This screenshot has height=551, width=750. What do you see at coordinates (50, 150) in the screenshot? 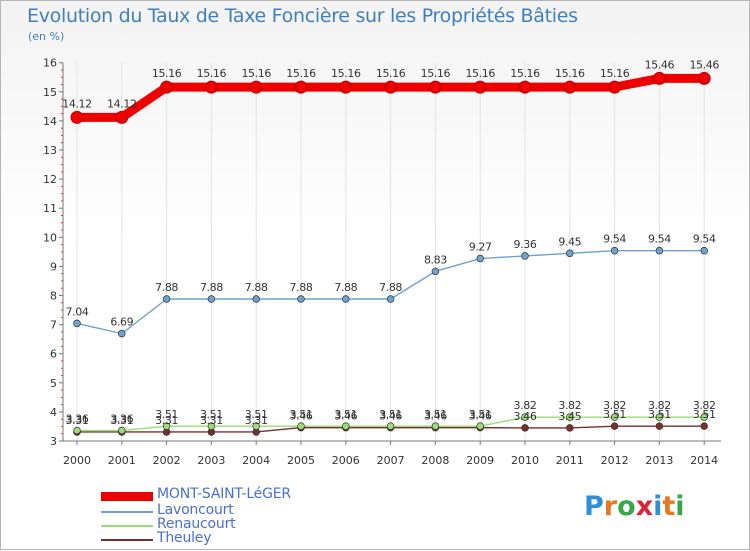
I see `y-tick-label: 13` at bounding box center [50, 150].